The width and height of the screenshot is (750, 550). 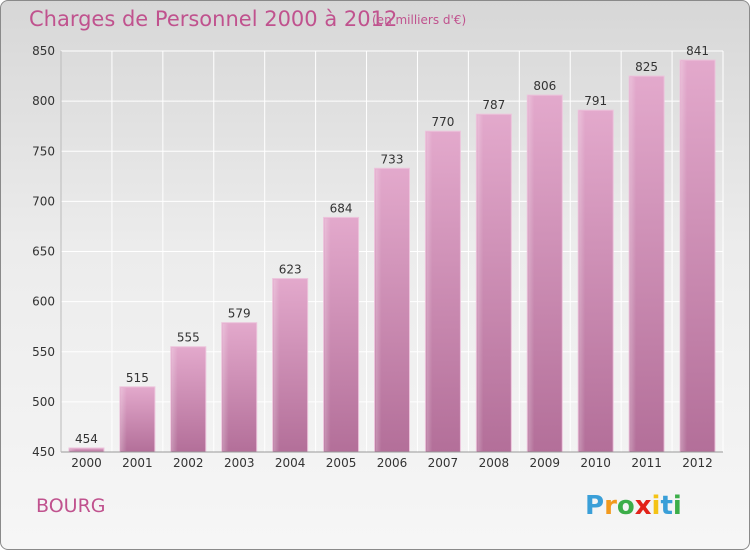 I want to click on y-tick-label: 550, so click(x=43, y=352).